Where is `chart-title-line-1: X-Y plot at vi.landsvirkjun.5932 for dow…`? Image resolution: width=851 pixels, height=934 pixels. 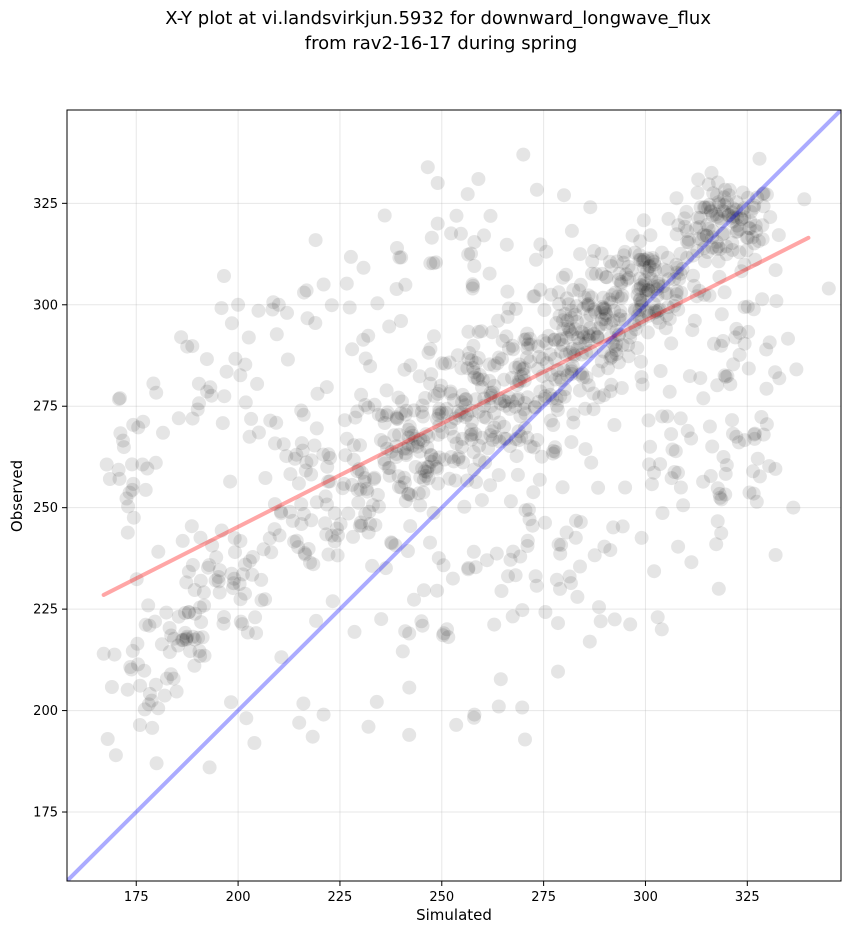
chart-title-line-1: X-Y plot at vi.landsvirkjun.5932 for dow… is located at coordinates (438, 18).